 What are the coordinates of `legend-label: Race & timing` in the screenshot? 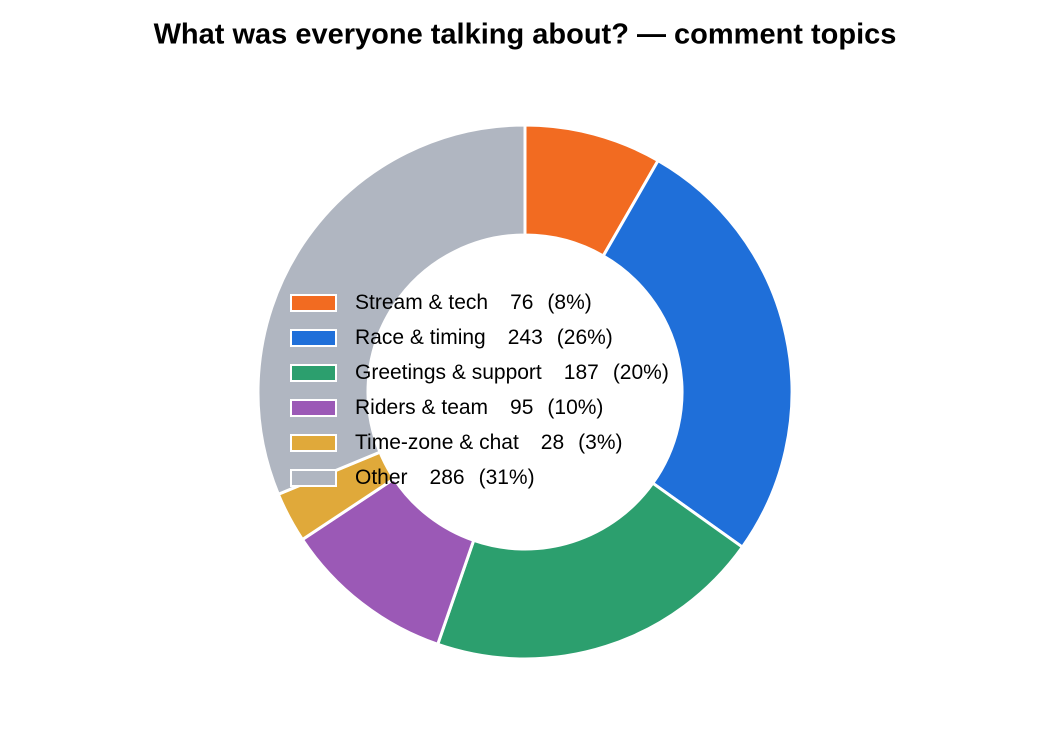 It's located at (420, 337).